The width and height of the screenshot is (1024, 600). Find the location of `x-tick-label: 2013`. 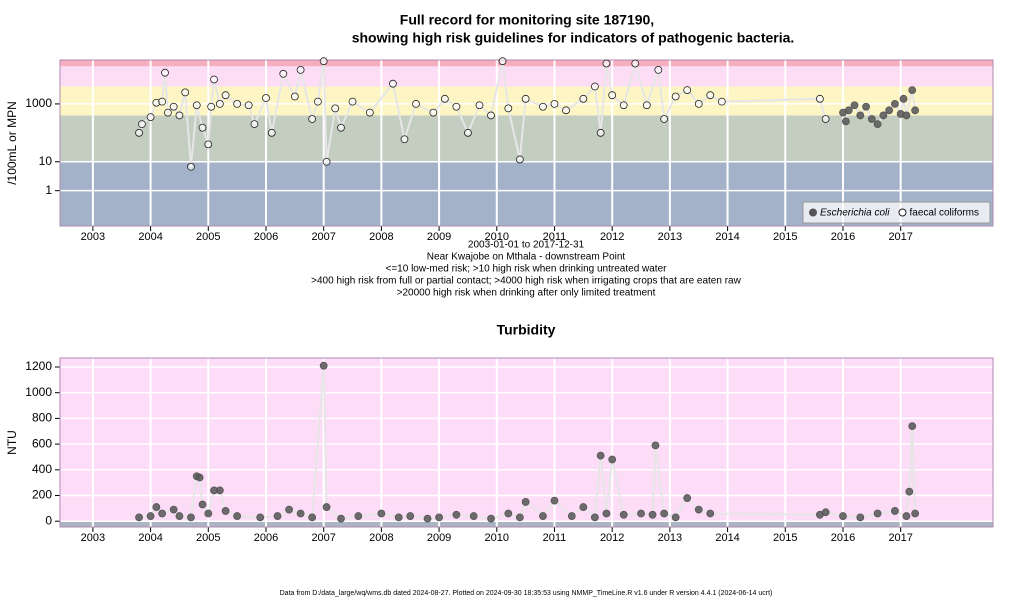

x-tick-label: 2013 is located at coordinates (670, 237).